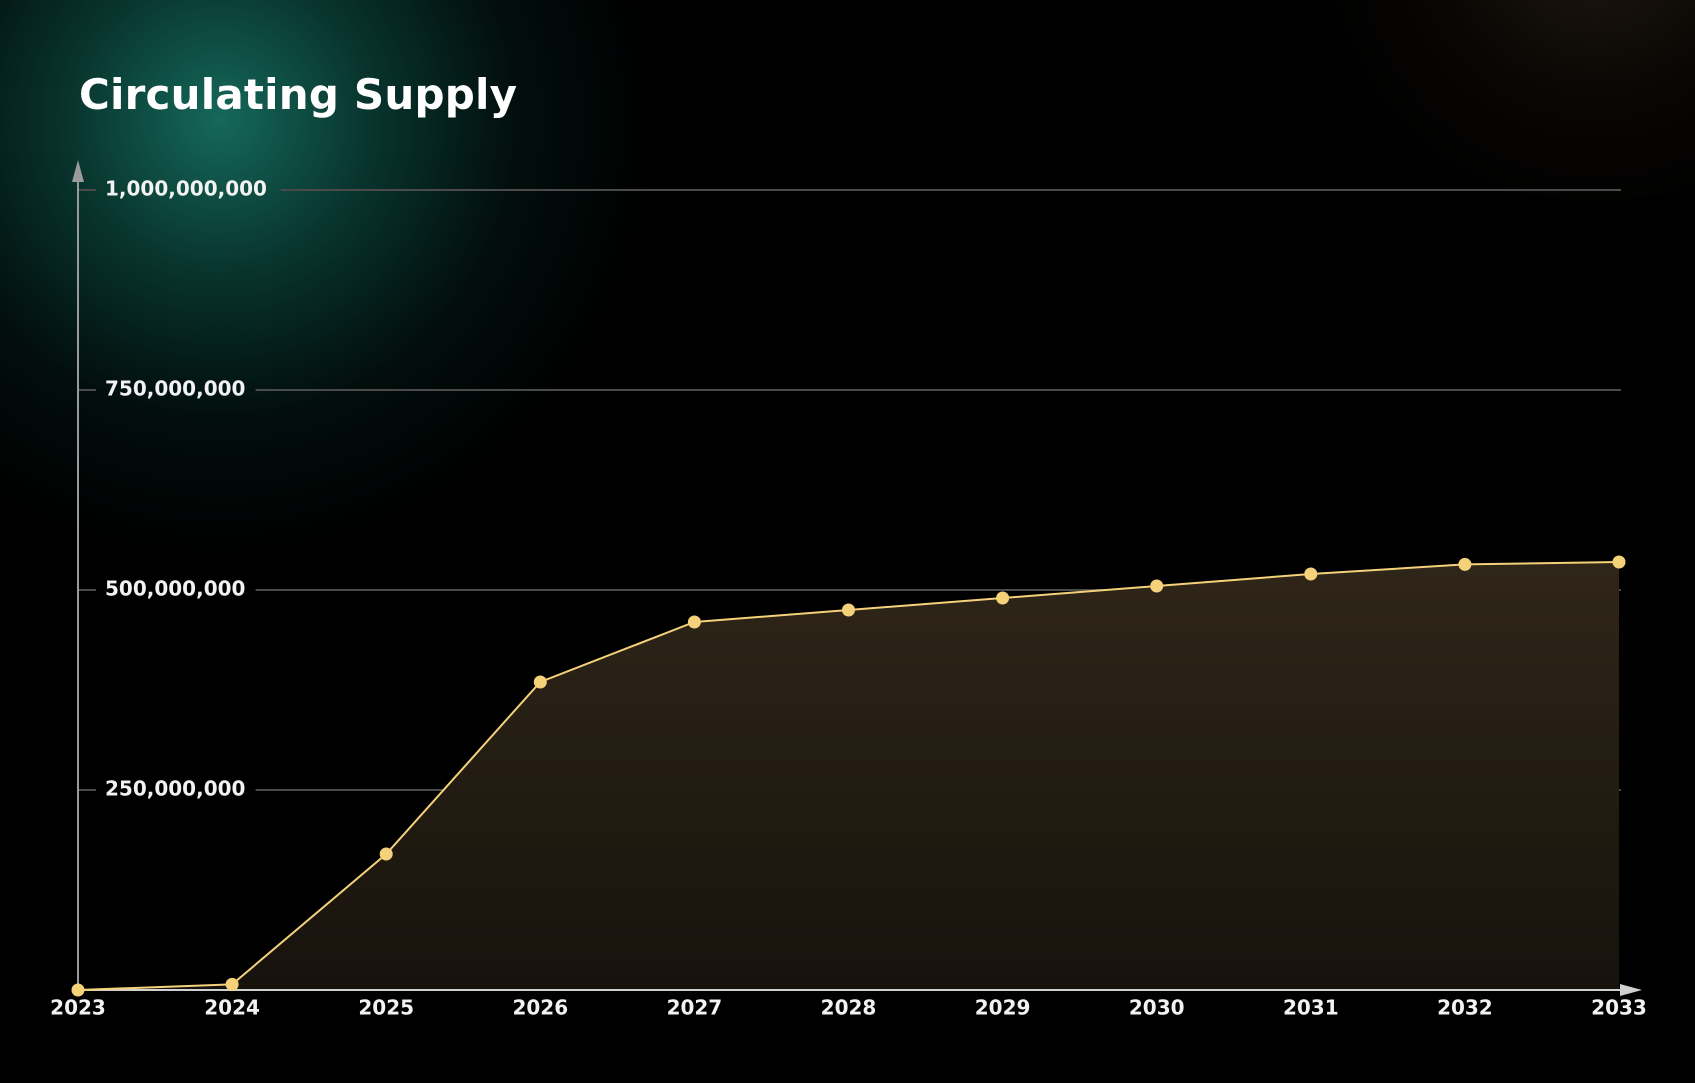 This screenshot has width=1695, height=1083. Describe the element at coordinates (78, 1008) in the screenshot. I see `x-tick-label: 2023` at that location.